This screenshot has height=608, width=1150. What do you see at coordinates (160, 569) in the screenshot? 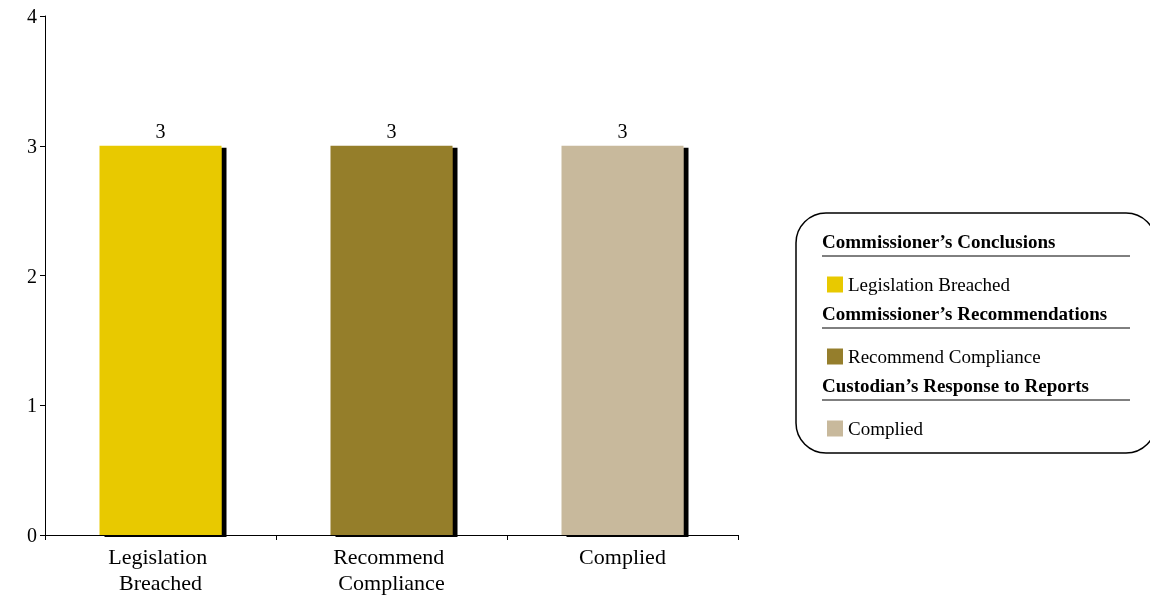
I see `x-tick-label: Legislation Breached` at bounding box center [160, 569].